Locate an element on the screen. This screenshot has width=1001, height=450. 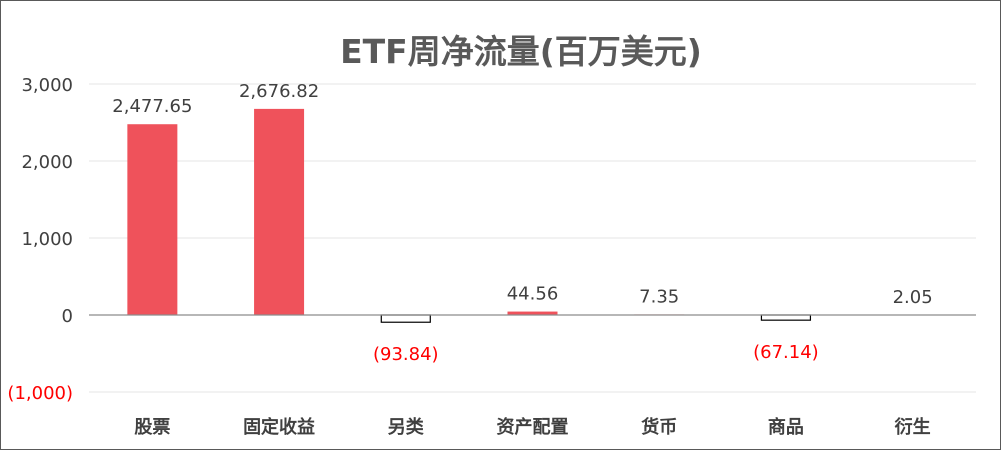
y-tick-label: 2,000 is located at coordinates (47, 162).